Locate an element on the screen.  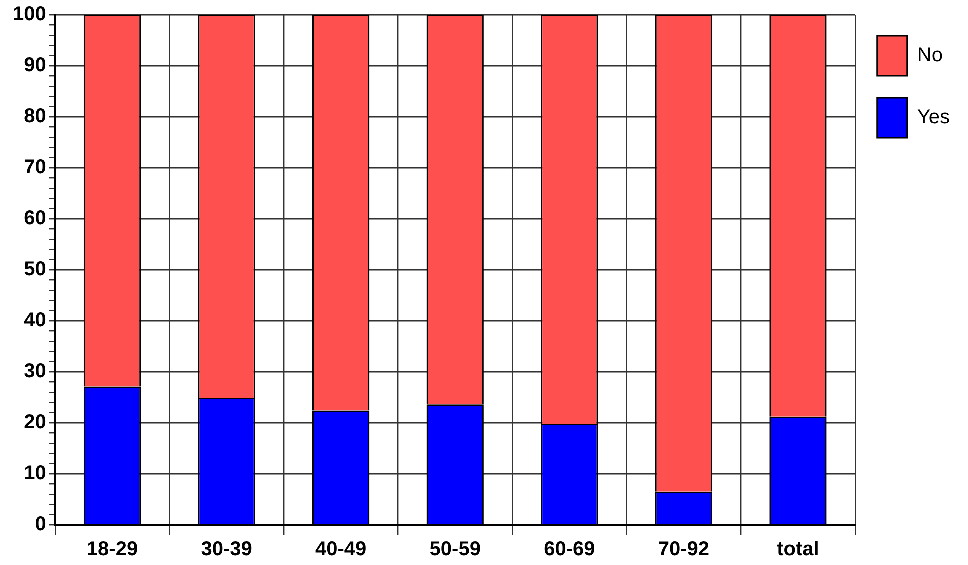
x-tick-label: 70-92 is located at coordinates (684, 549).